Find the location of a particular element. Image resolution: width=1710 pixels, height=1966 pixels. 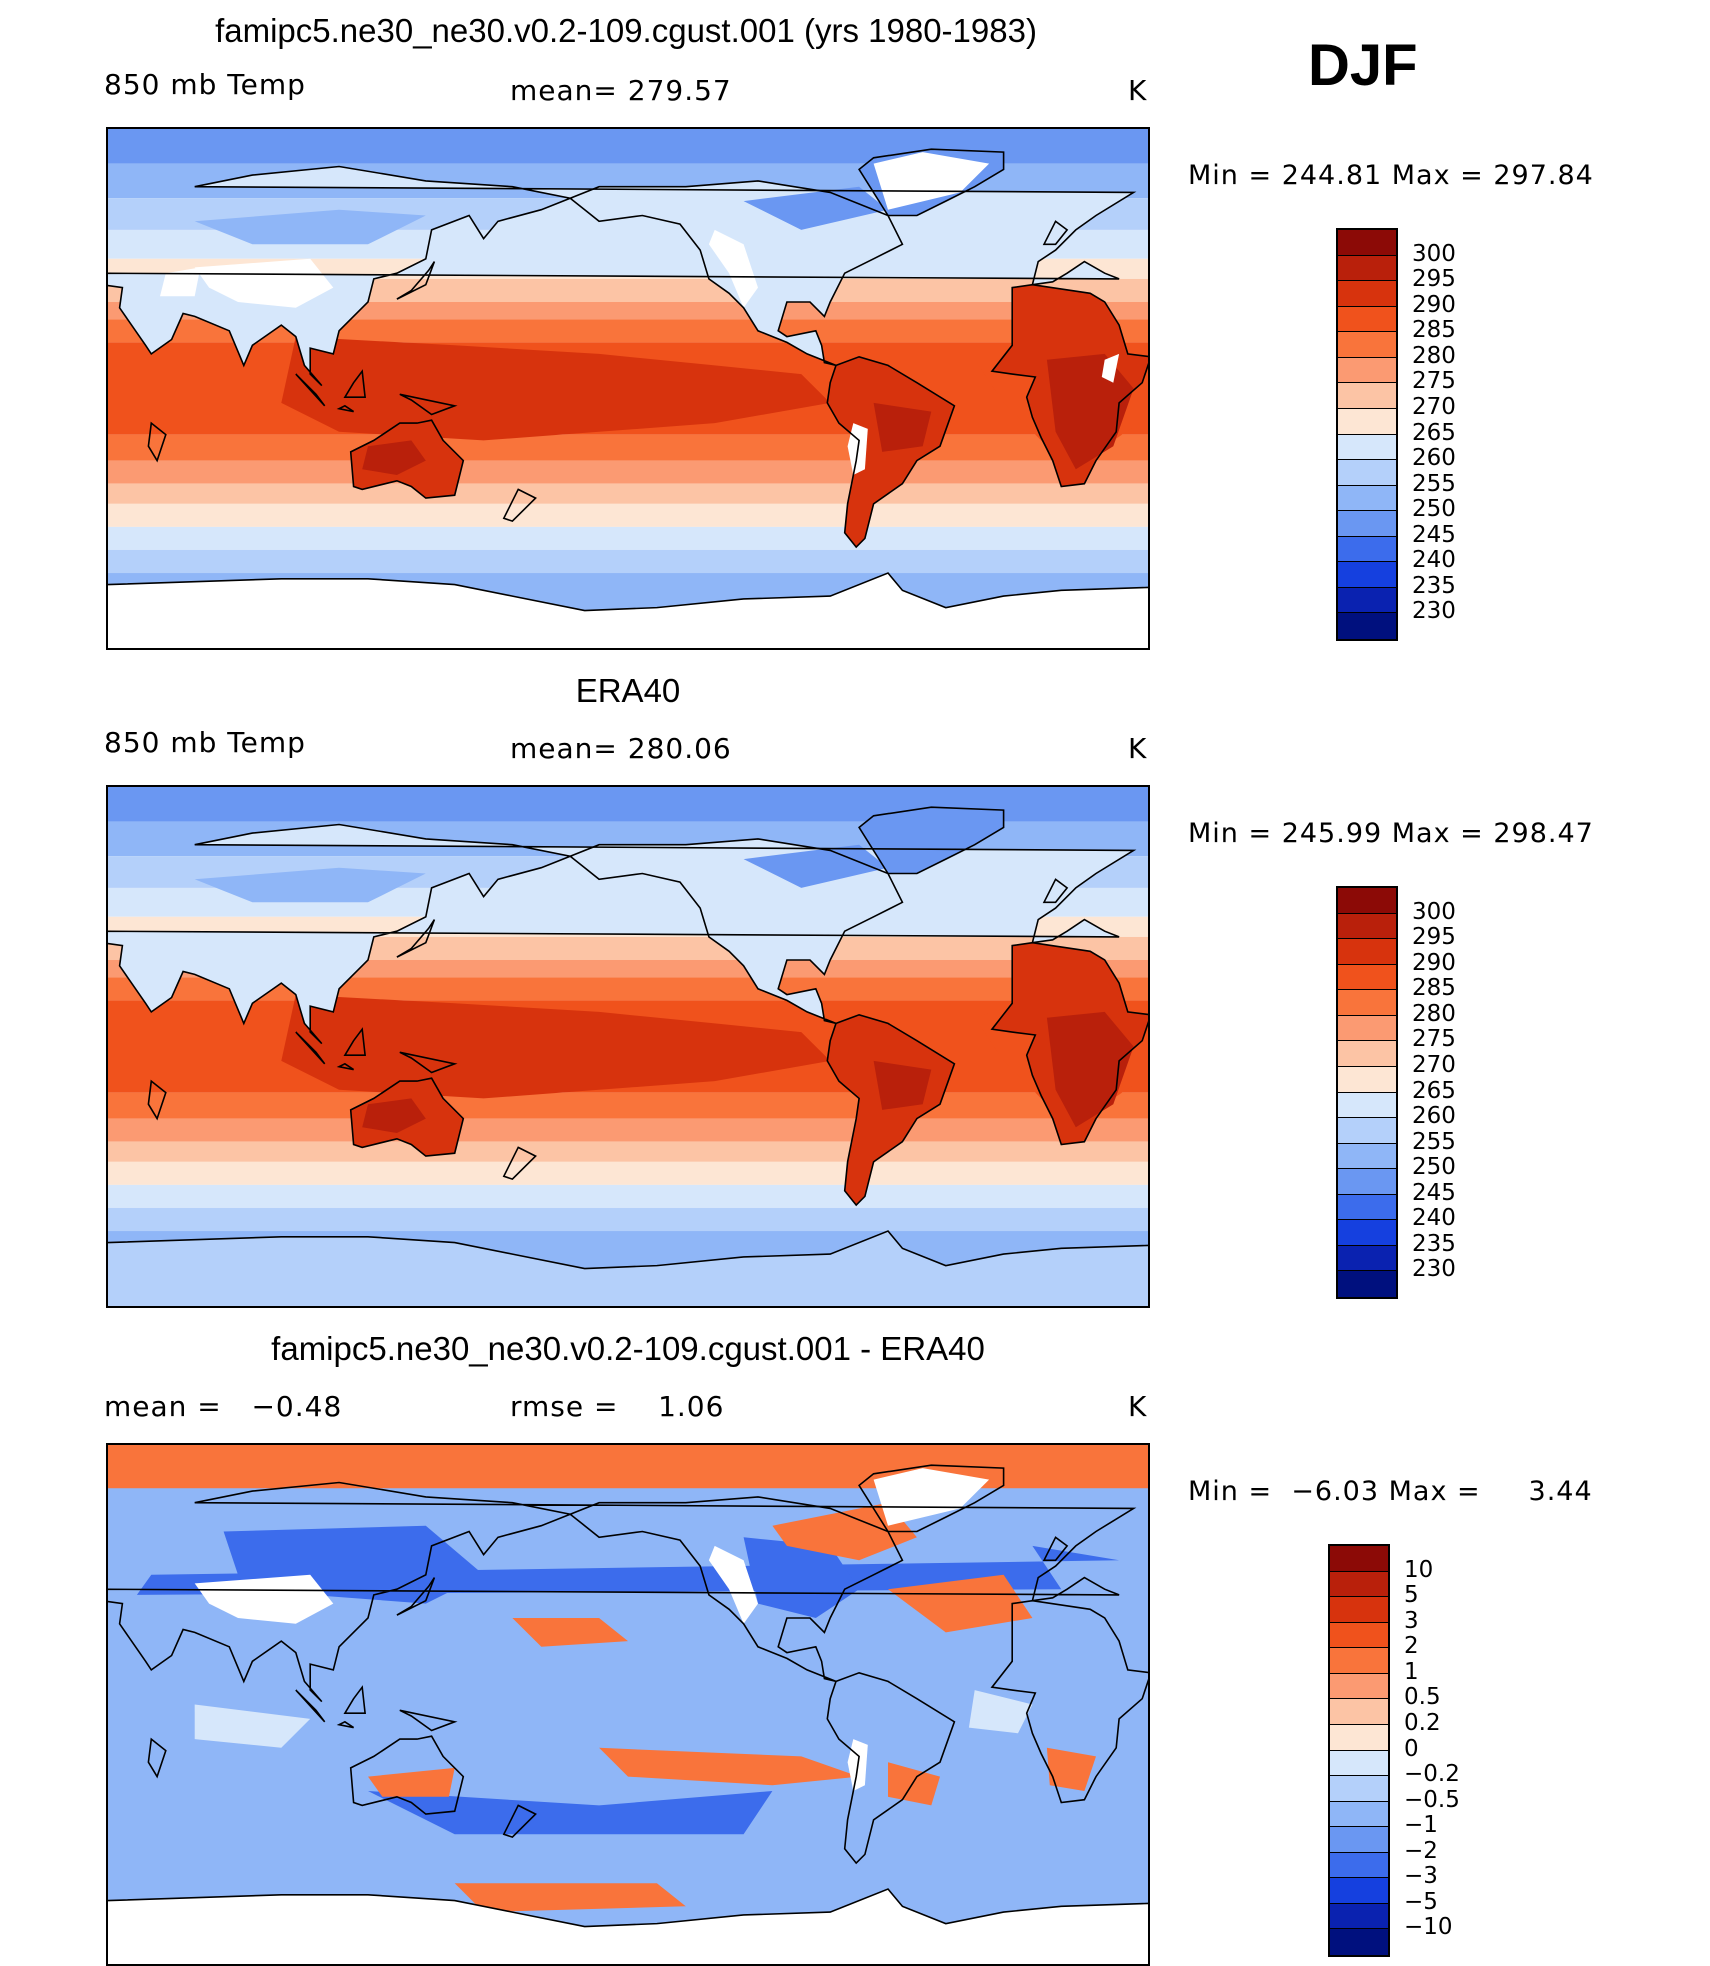

panel-1-colorbar is located at coordinates (1367, 434).